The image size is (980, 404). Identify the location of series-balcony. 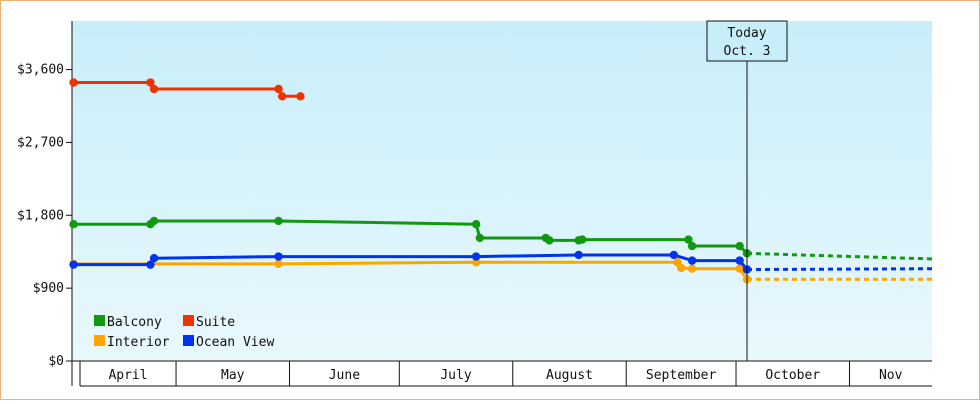
(501, 238).